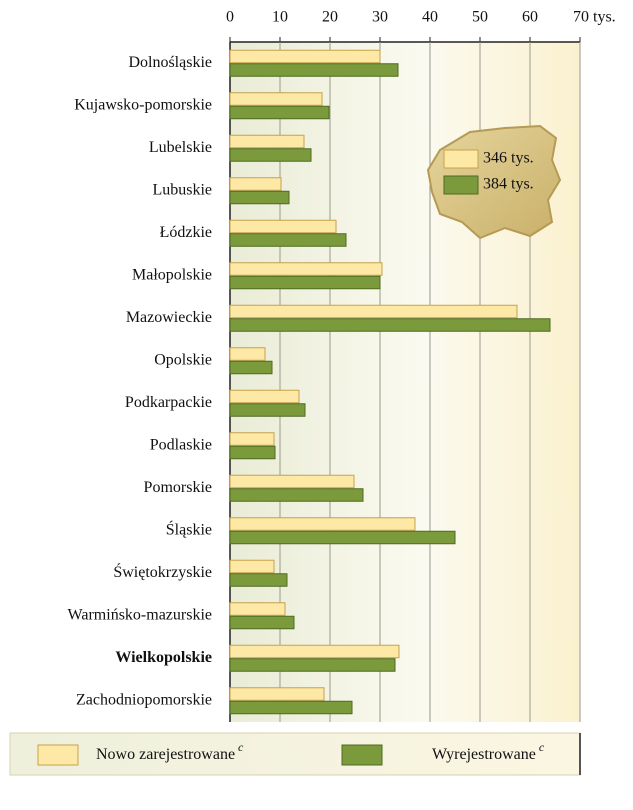 The image size is (633, 810). Describe the element at coordinates (162, 571) in the screenshot. I see `category-label: Świętokrzyskie` at that location.